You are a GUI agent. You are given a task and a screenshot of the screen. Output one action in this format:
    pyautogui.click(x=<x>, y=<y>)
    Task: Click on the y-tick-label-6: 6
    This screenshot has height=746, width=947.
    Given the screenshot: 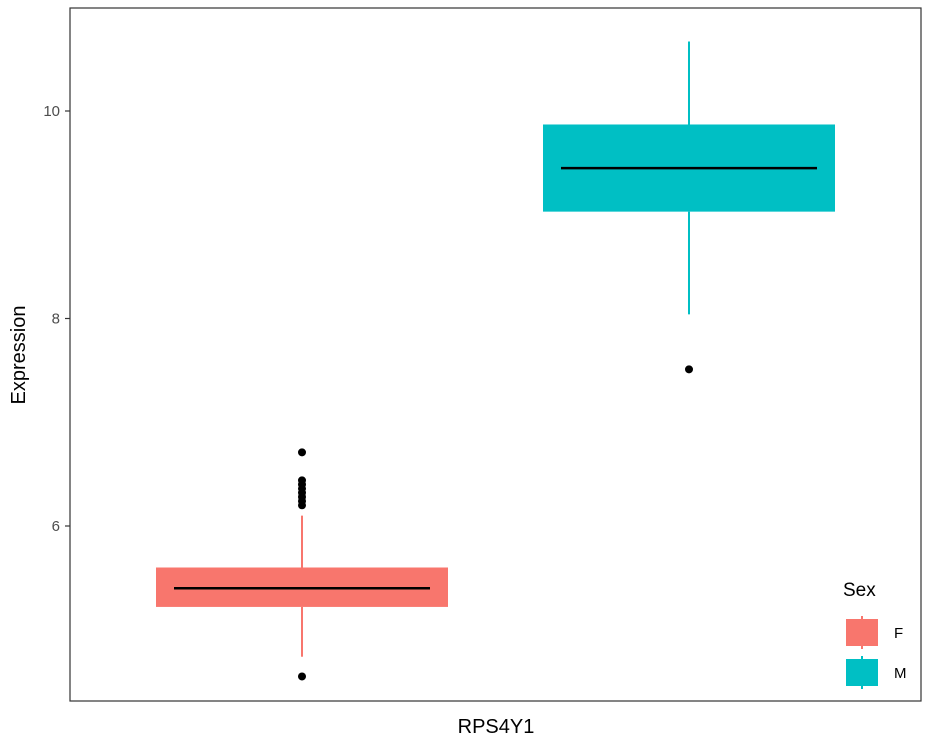 What is the action you would take?
    pyautogui.click(x=56, y=526)
    